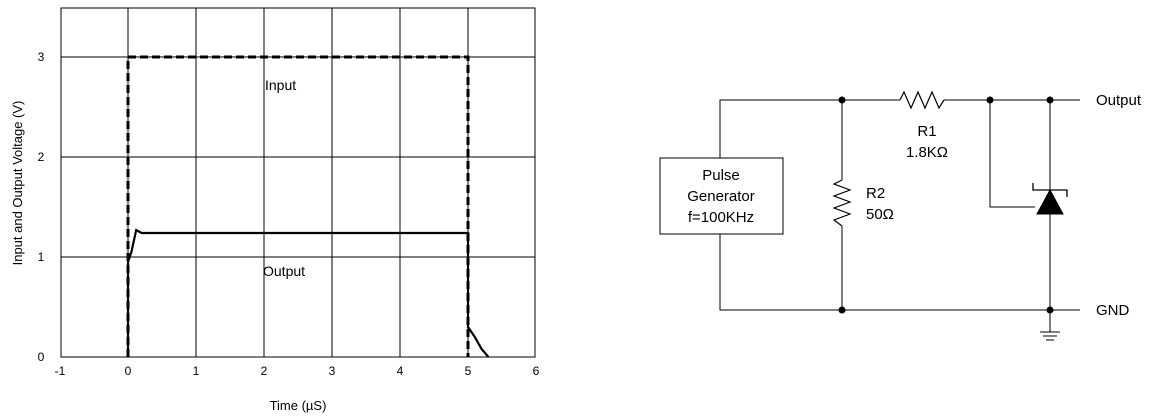 The image size is (1161, 416). I want to click on series-label-output: Output, so click(284, 271).